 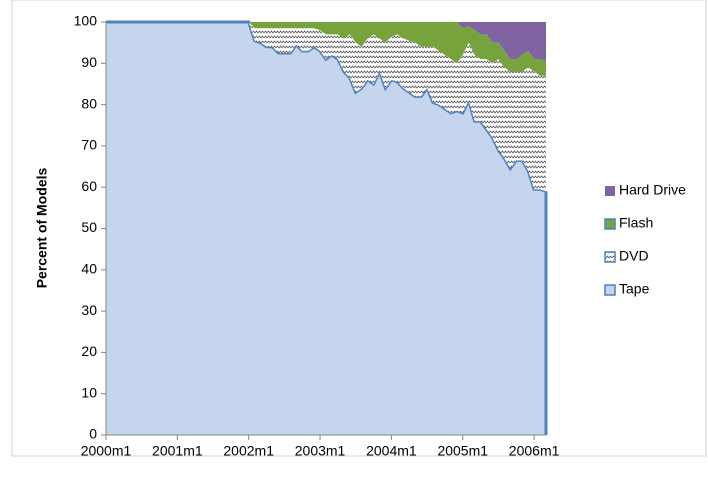 What do you see at coordinates (462, 451) in the screenshot?
I see `x-tick-label: 2005m1` at bounding box center [462, 451].